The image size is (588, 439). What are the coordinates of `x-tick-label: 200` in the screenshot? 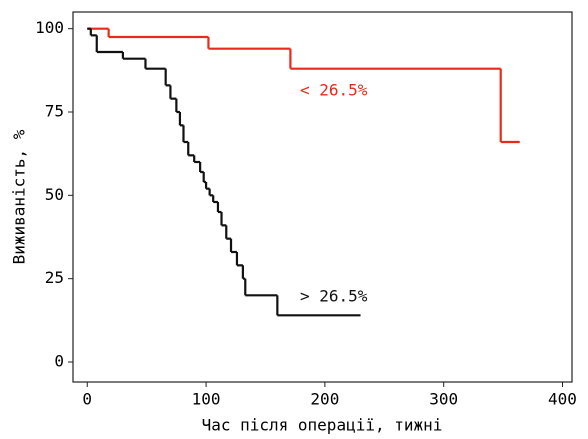 It's located at (324, 399).